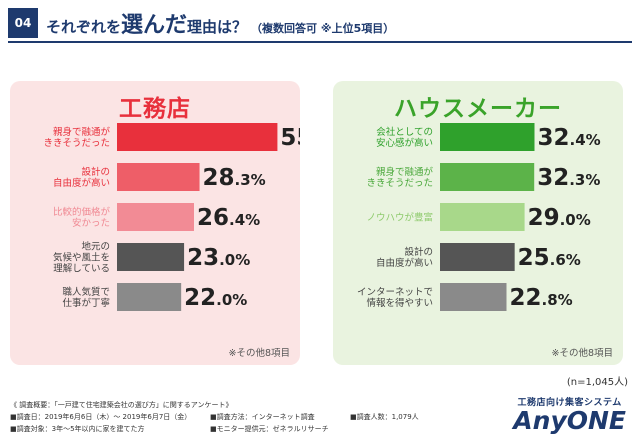 This screenshot has height=443, width=640. I want to click on question-header: 04 それぞれを選んだ理由は？ （複数回答可 ※上位5項目）, so click(201, 23).